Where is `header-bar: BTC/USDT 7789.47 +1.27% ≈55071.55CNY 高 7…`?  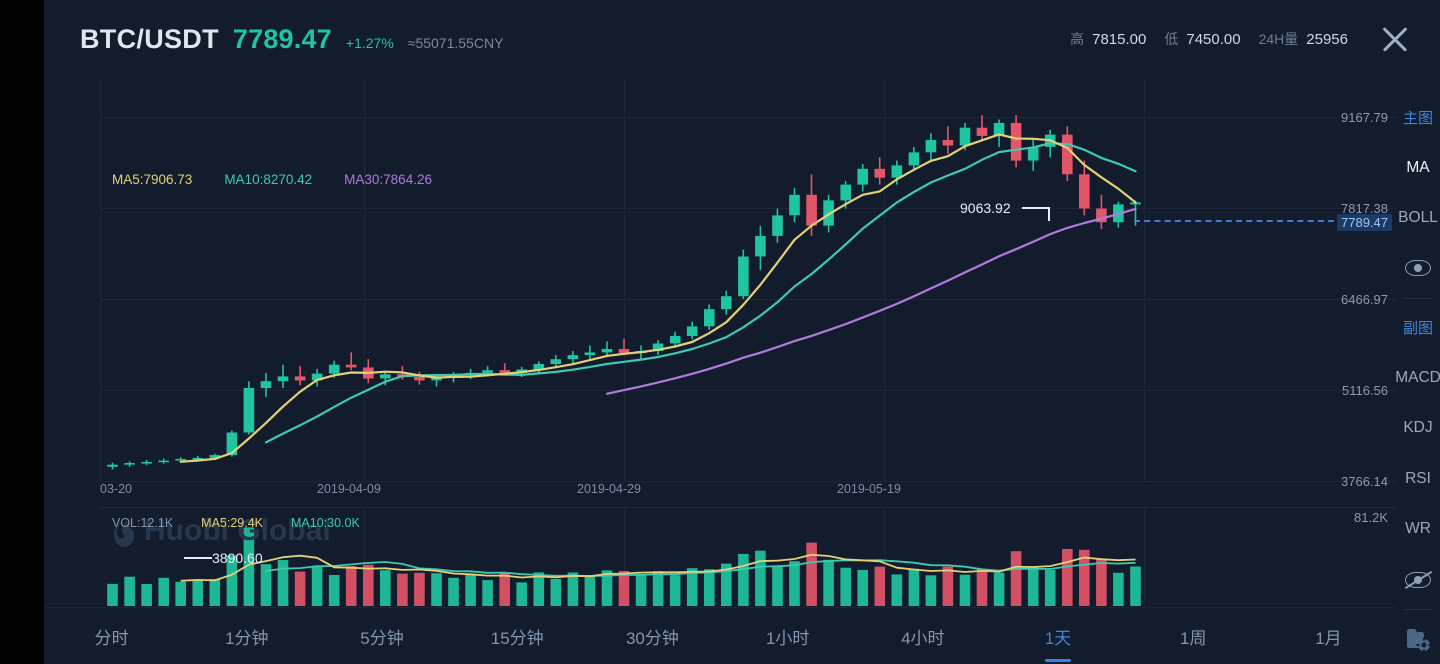 header-bar: BTC/USDT 7789.47 +1.27% ≈55071.55CNY 高 7… is located at coordinates (742, 39).